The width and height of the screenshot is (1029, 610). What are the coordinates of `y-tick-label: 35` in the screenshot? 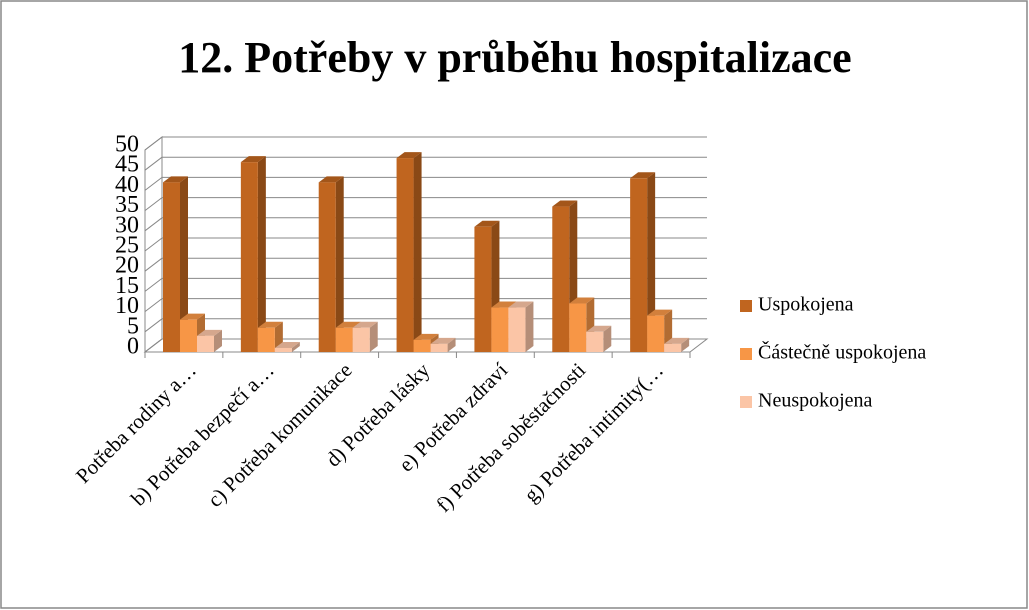 It's located at (127, 205).